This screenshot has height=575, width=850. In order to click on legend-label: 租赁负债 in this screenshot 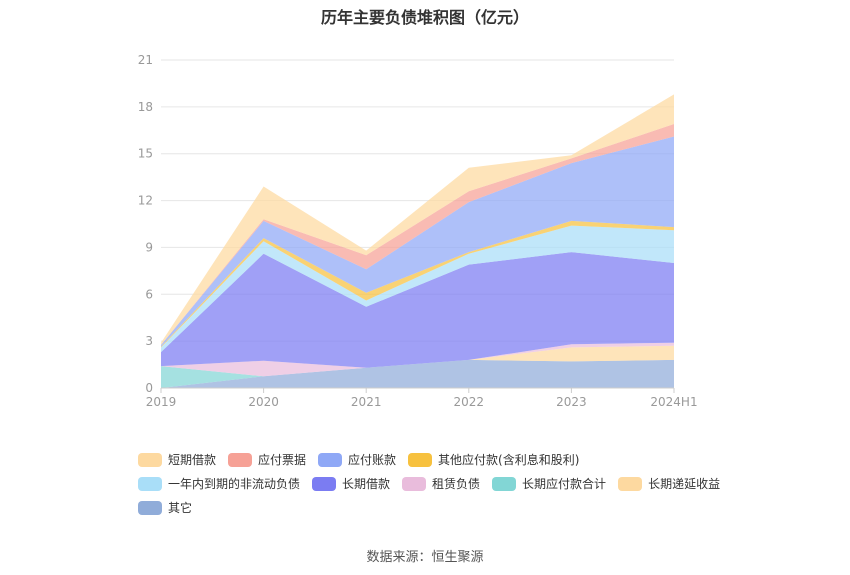, I will do `click(456, 484)`.